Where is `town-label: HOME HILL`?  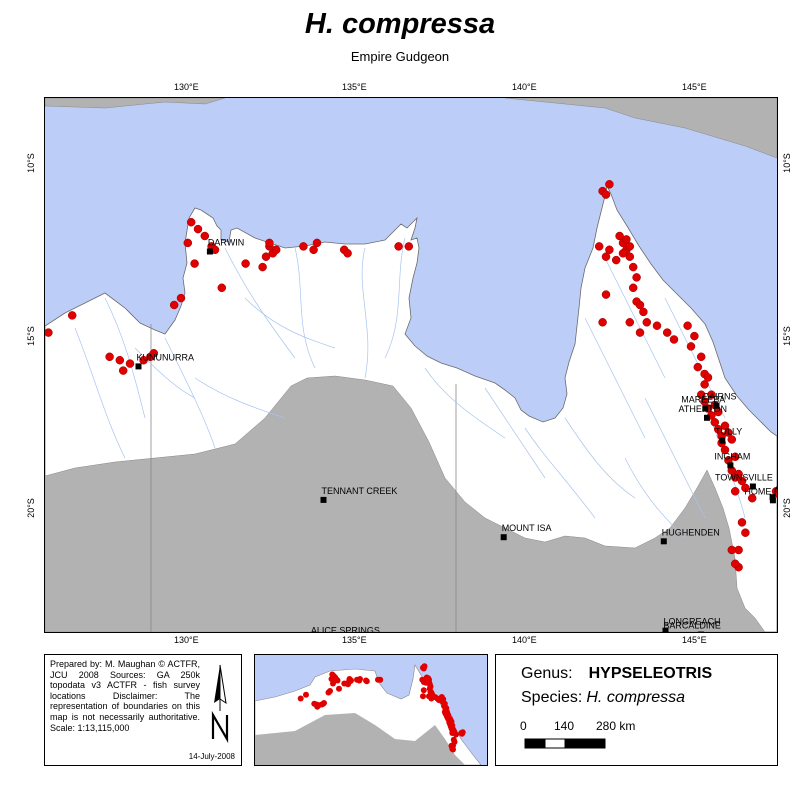
town-label: HOME HILL is located at coordinates (760, 491).